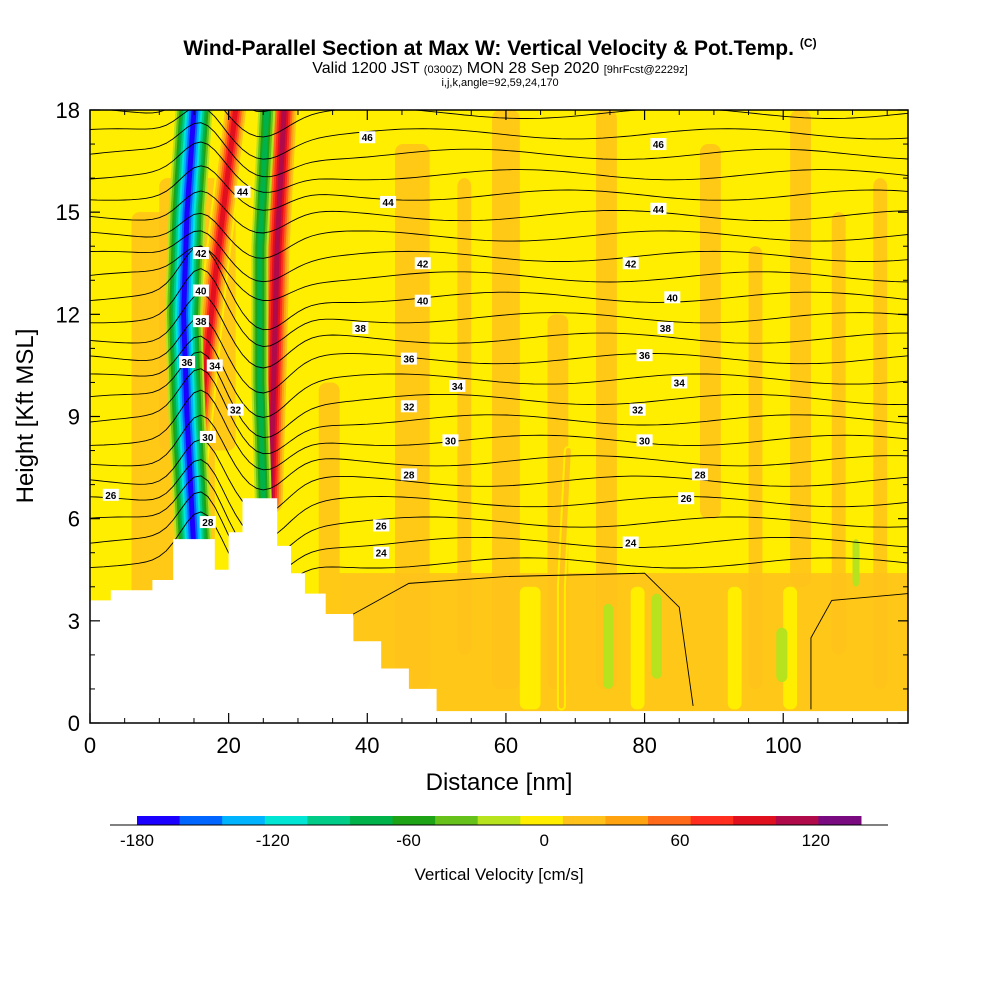  I want to click on y-tick-label: 18, so click(68, 110).